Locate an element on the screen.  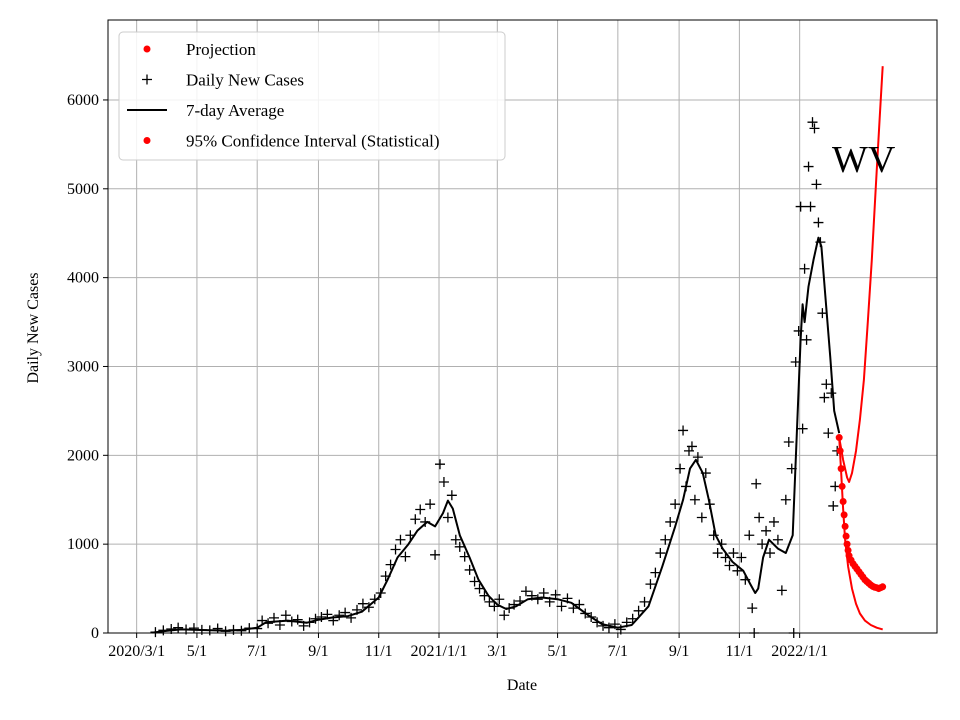
legend-label: 7-day Average is located at coordinates (235, 110).